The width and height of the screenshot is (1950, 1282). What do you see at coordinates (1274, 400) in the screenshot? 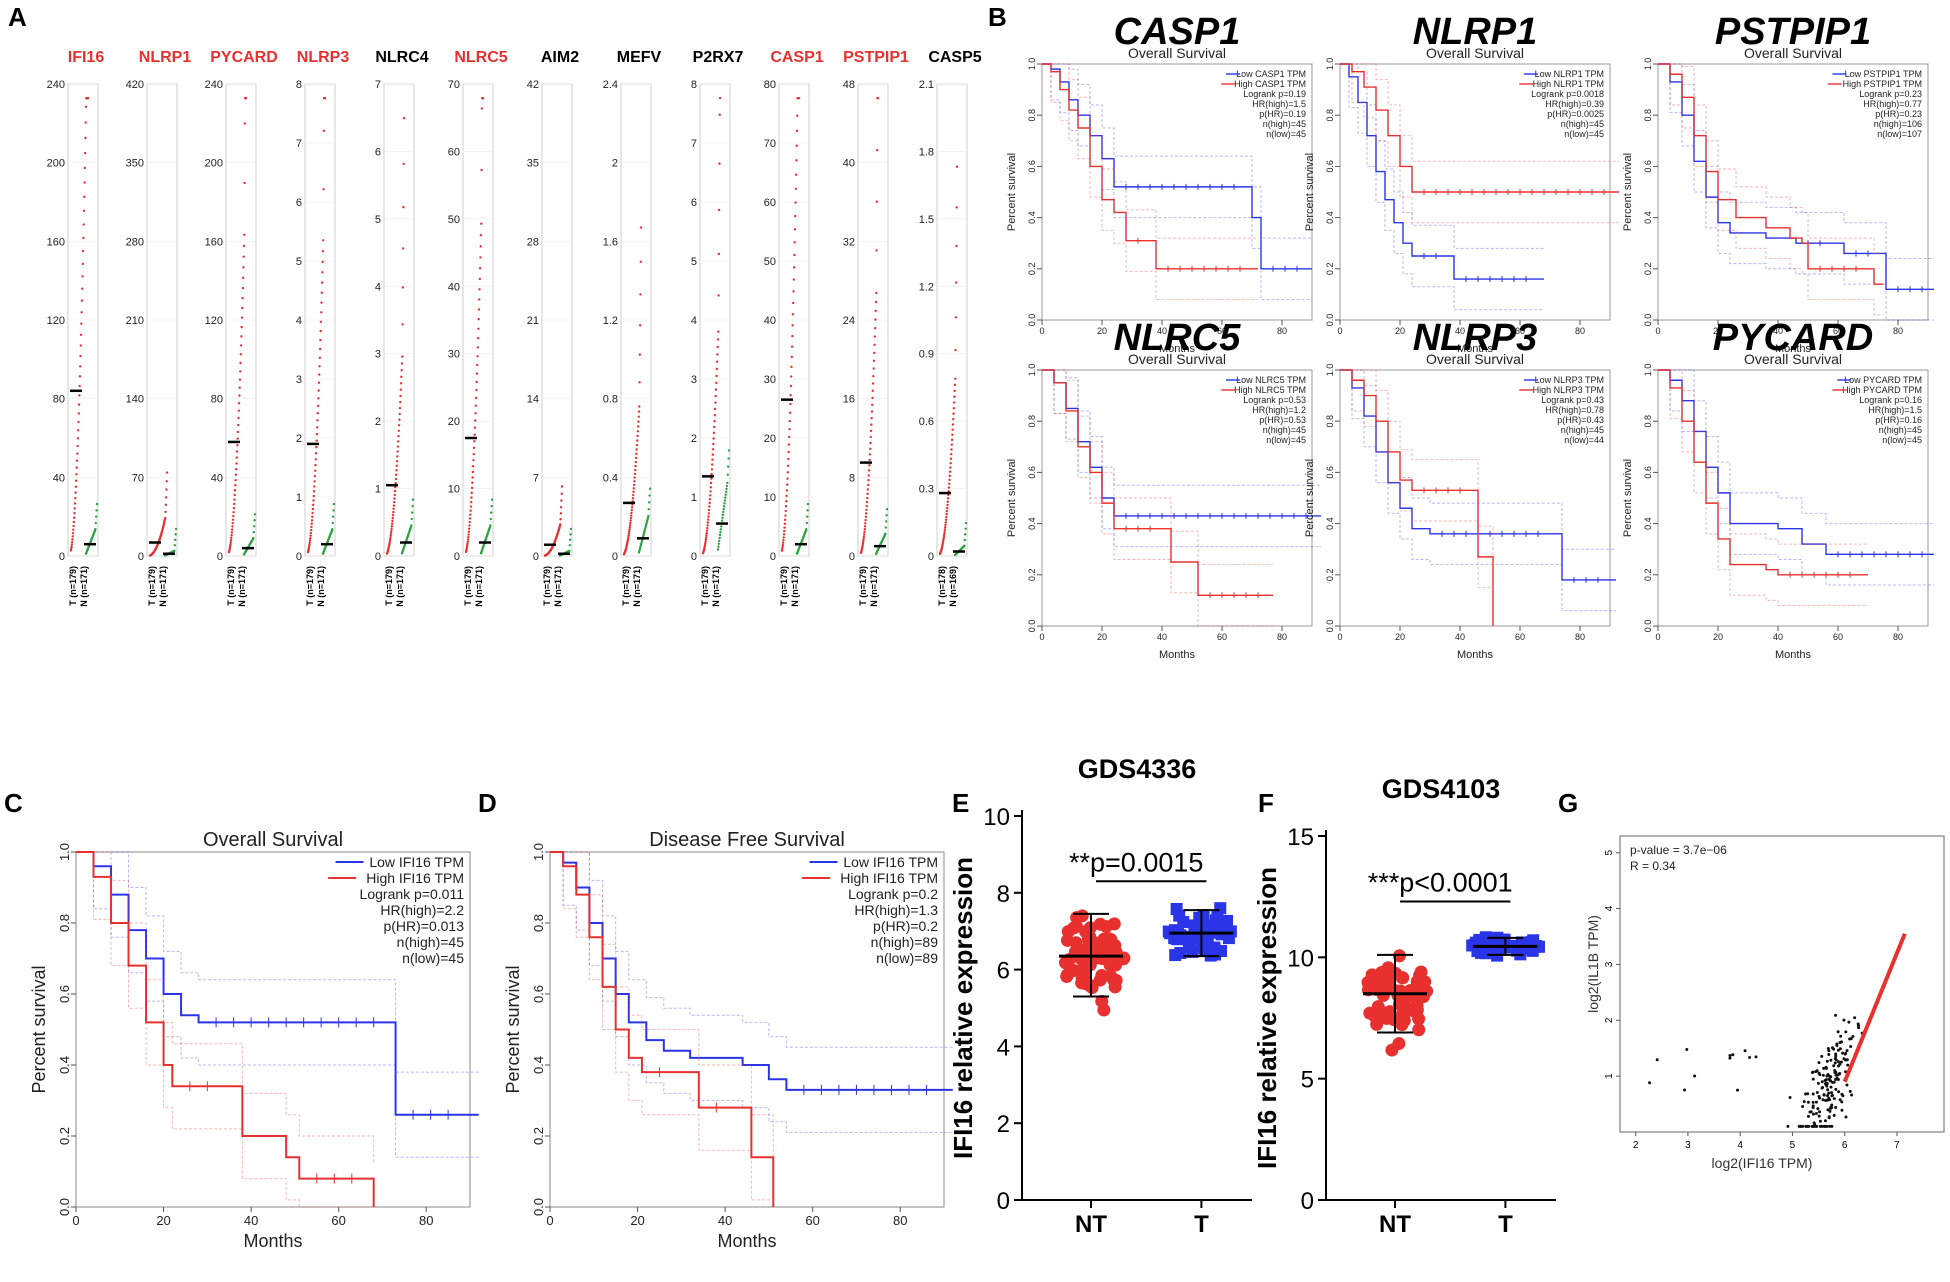
I see `legend-entry: Logrank p=0.53` at bounding box center [1274, 400].